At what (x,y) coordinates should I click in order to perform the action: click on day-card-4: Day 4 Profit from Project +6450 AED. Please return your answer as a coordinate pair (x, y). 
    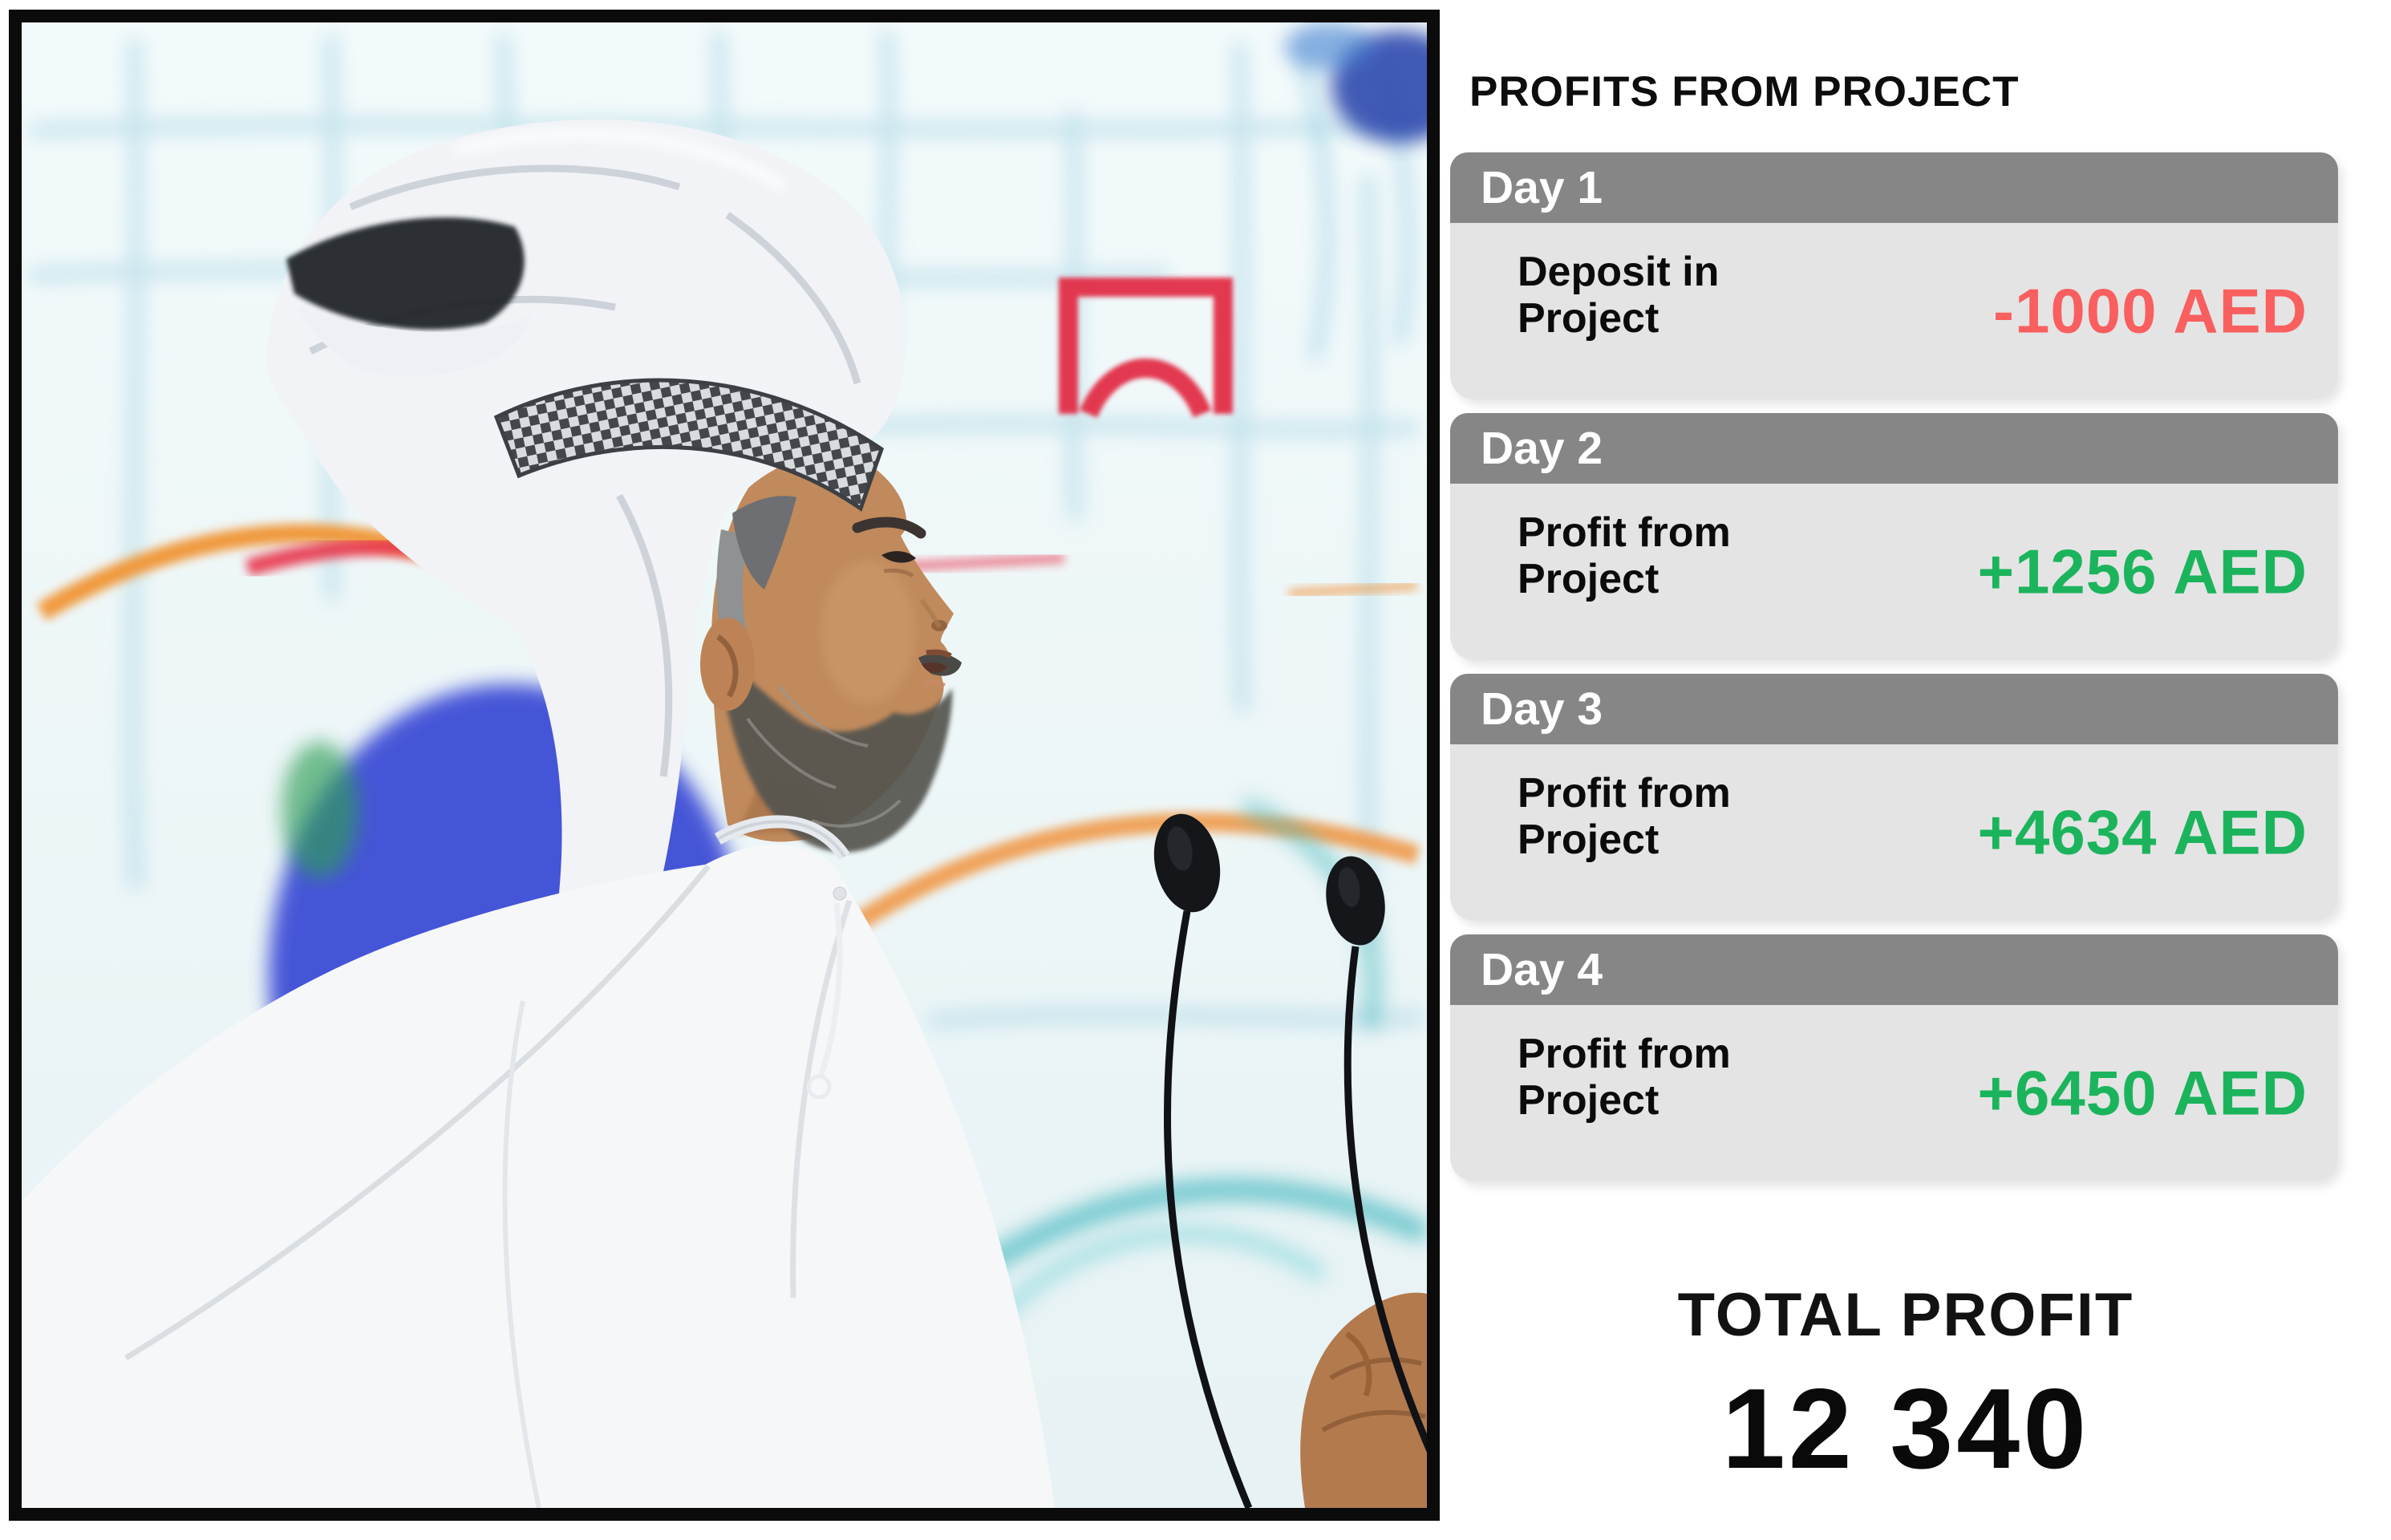
    Looking at the image, I should click on (1894, 1057).